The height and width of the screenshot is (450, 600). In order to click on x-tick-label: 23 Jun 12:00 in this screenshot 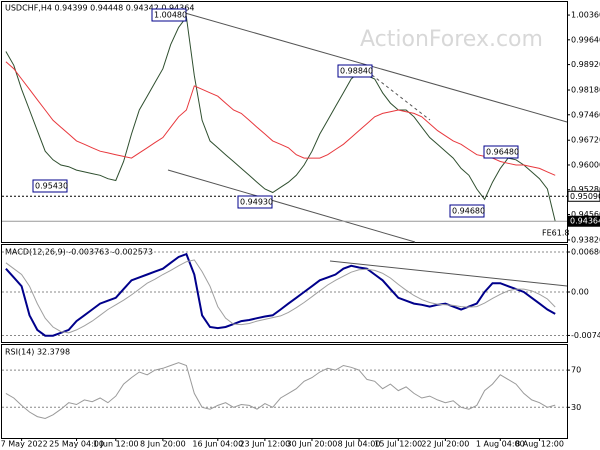, I will do `click(264, 444)`.